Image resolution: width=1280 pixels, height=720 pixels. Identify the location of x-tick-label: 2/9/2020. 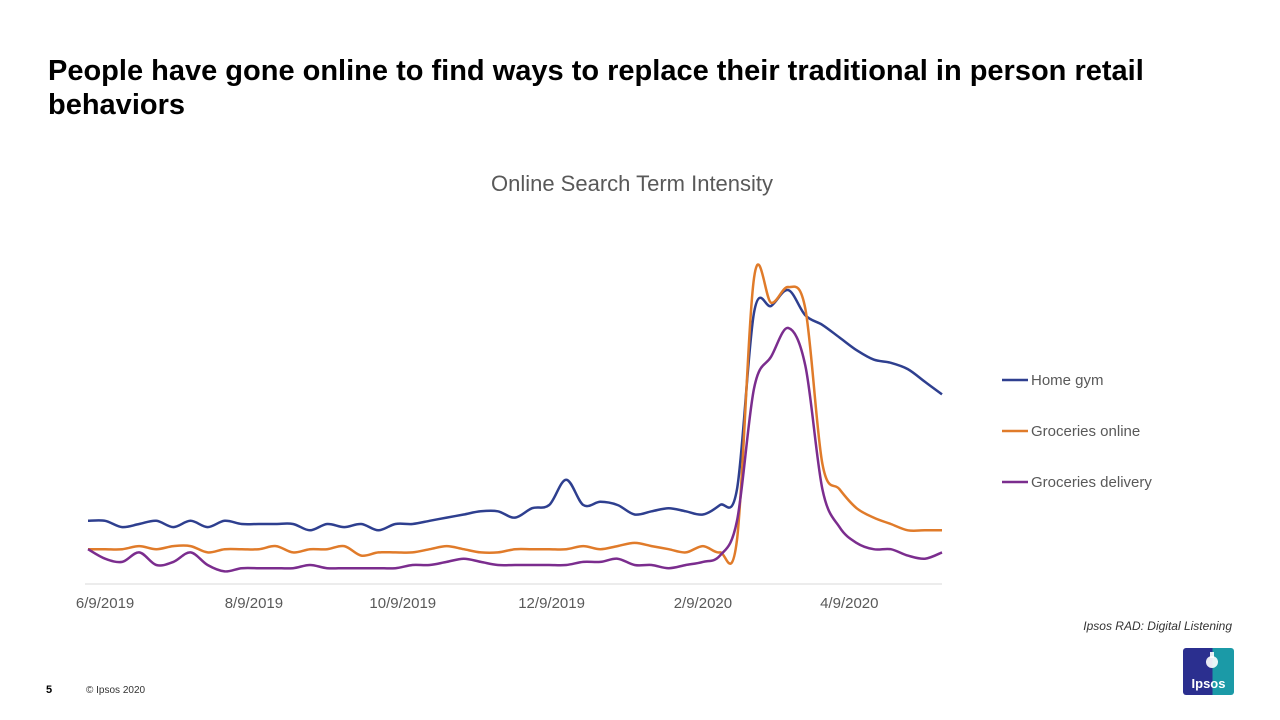
(703, 603).